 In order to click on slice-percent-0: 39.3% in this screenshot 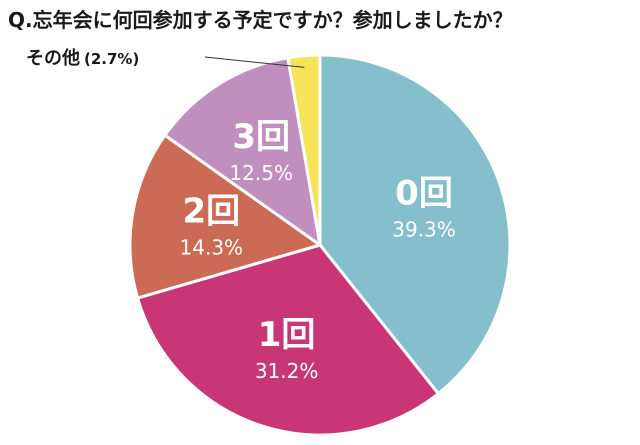, I will do `click(424, 230)`.